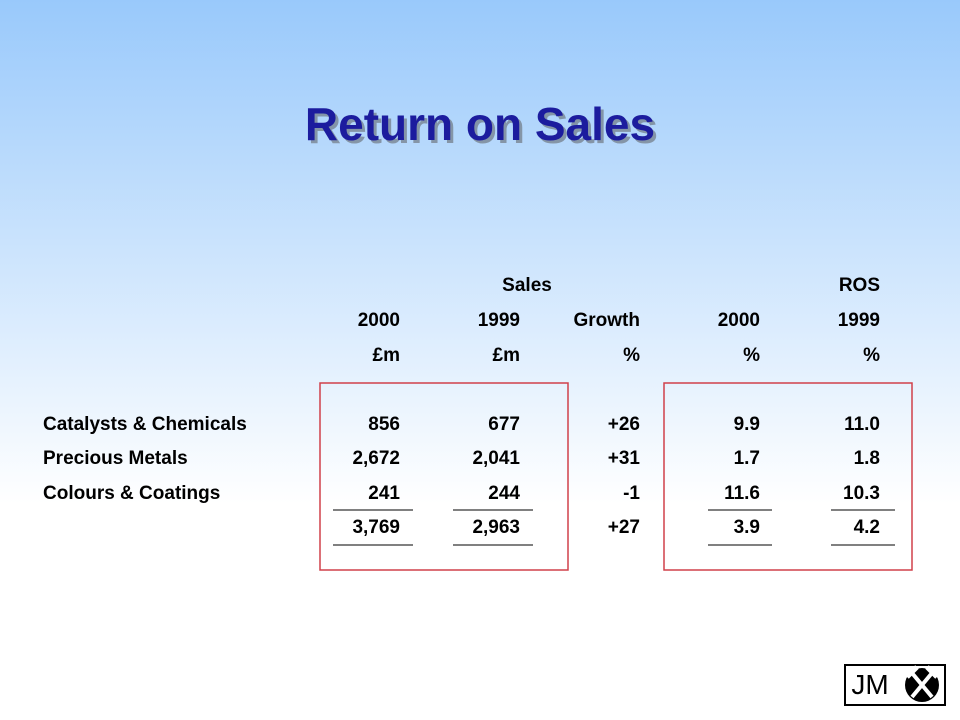 The height and width of the screenshot is (720, 960). Describe the element at coordinates (496, 527) in the screenshot. I see `total-cell: 2,963` at that location.